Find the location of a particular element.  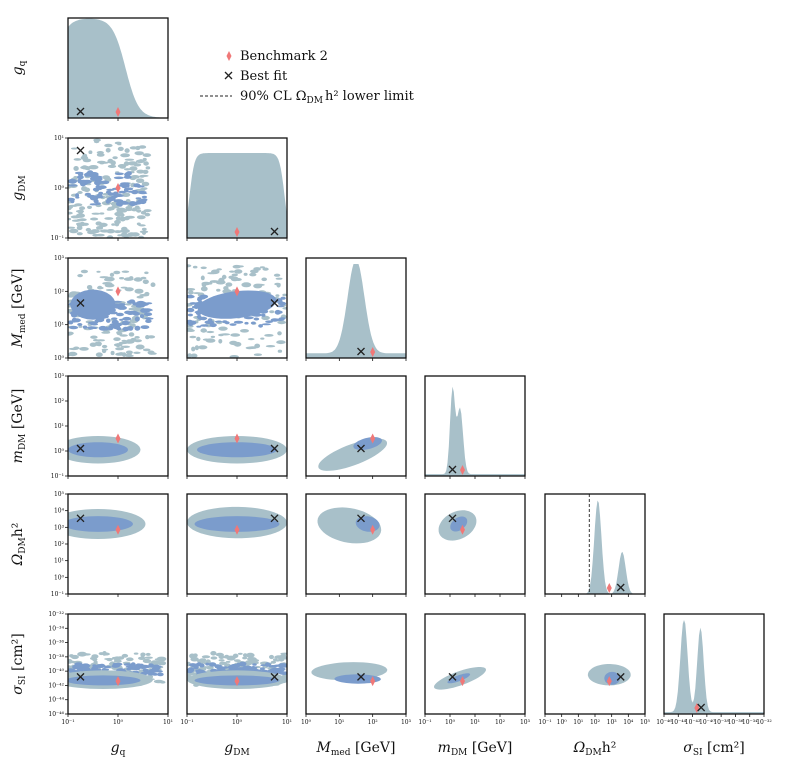

panel-gDM is located at coordinates (237, 189).